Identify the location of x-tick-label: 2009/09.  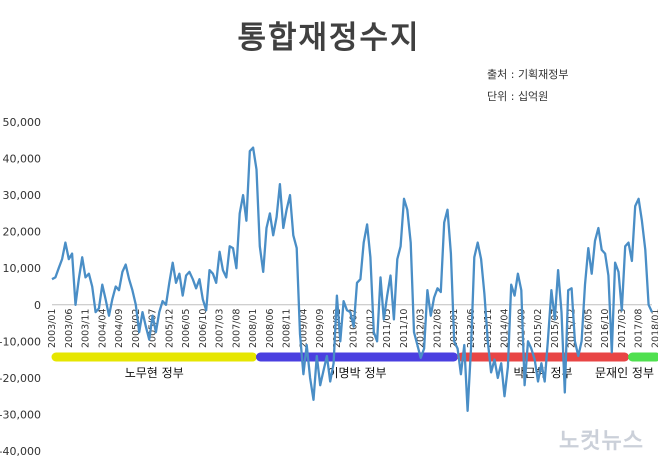
(320, 328).